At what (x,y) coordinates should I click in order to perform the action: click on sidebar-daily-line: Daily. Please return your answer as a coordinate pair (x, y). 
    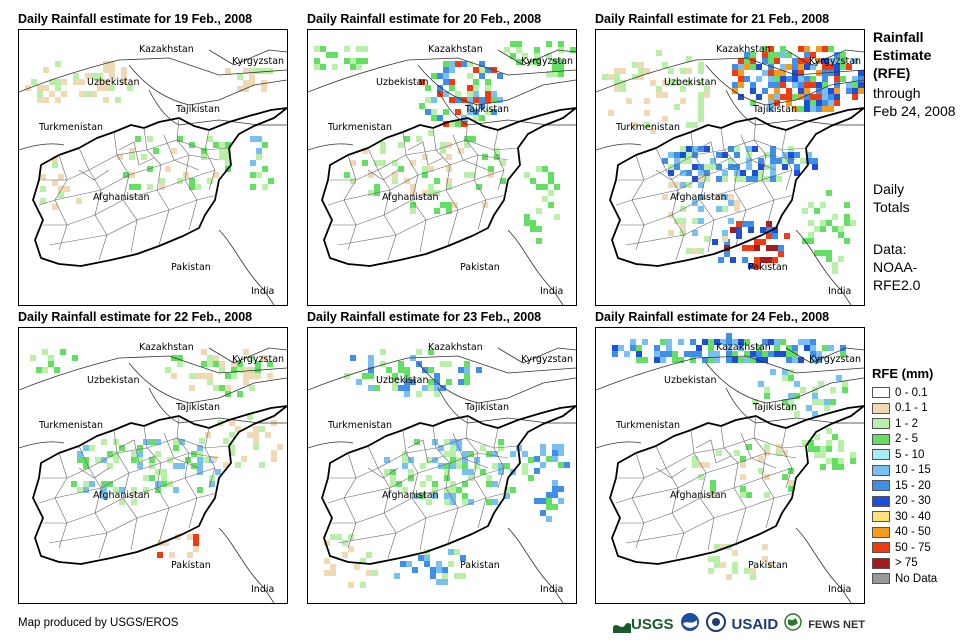
    Looking at the image, I should click on (889, 189).